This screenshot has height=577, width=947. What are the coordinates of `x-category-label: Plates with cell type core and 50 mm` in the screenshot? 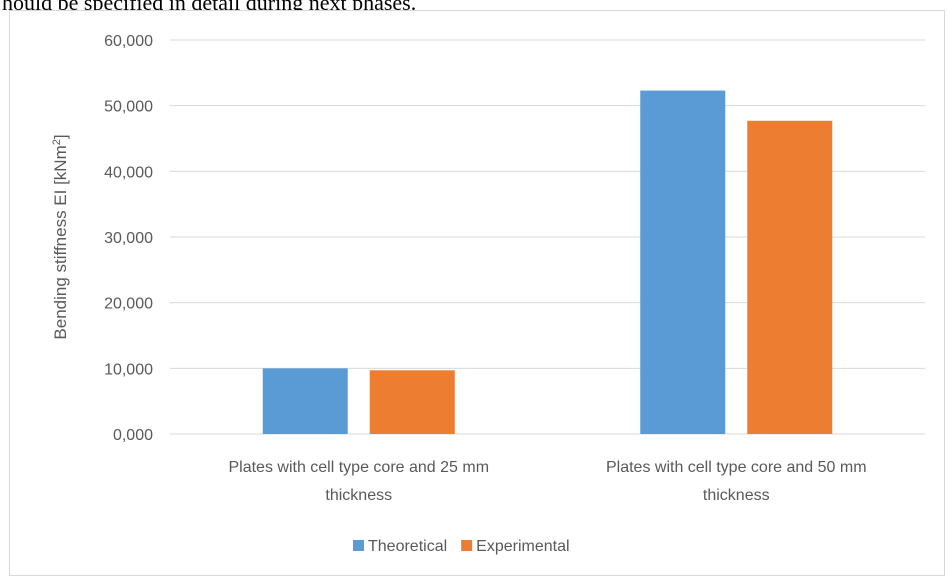 It's located at (736, 467).